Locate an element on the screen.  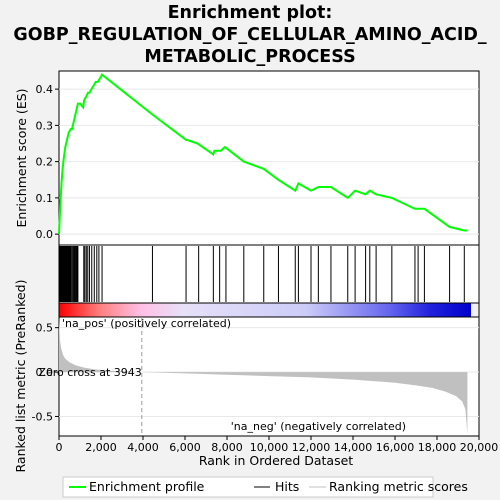
zero-cross-label: Zero cross at 3943 is located at coordinates (89, 372).